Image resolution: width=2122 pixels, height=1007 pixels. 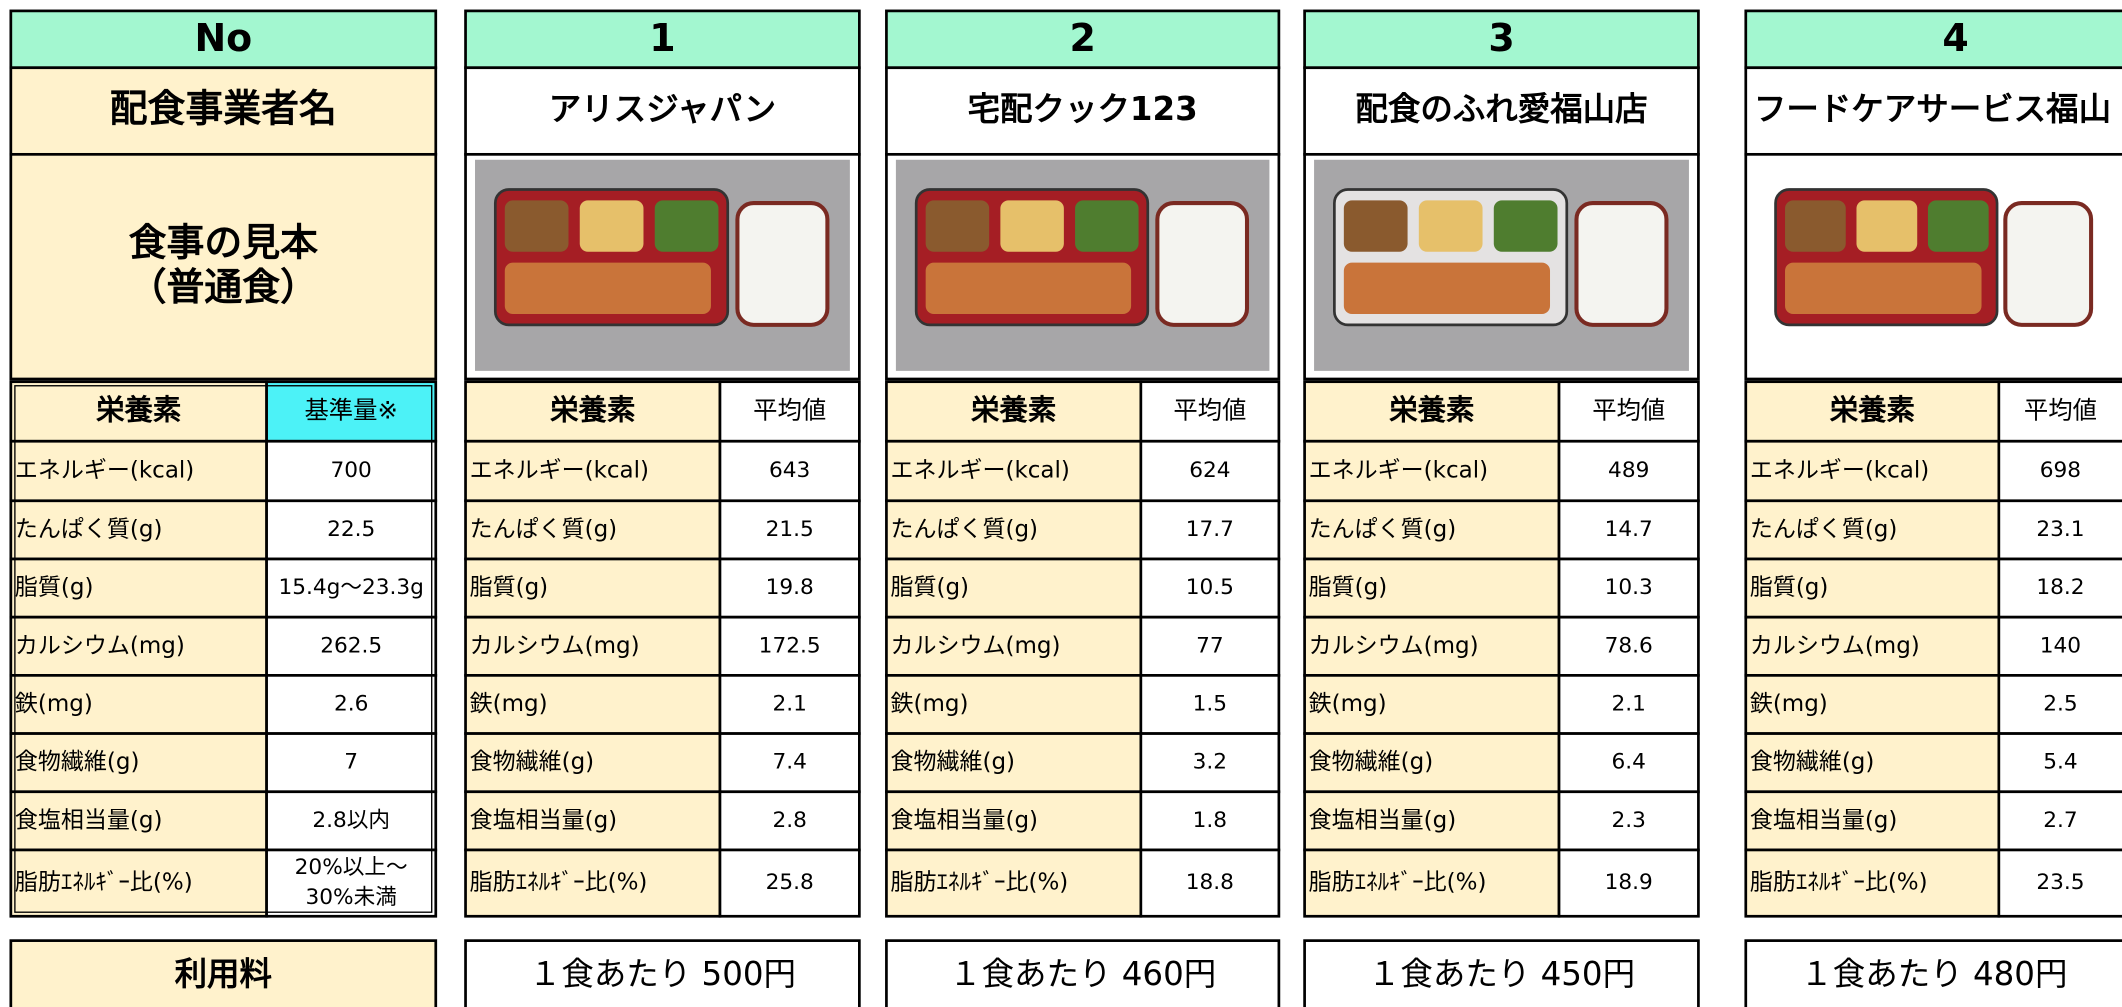 I want to click on provider-label: 配食事業者名, so click(x=223, y=109).